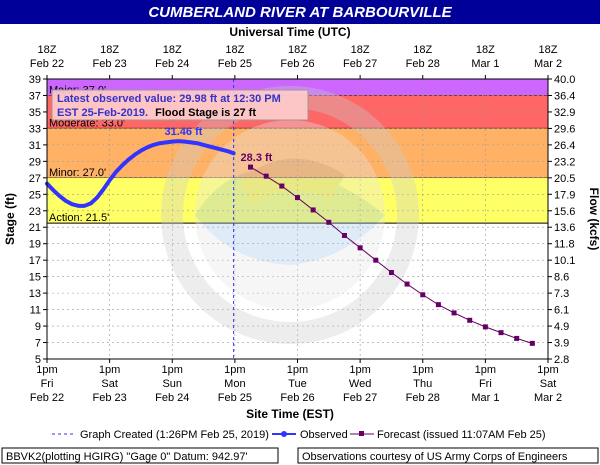 The image size is (600, 465). What do you see at coordinates (234, 384) in the screenshot?
I see `bottom-tick-day: Mon` at bounding box center [234, 384].